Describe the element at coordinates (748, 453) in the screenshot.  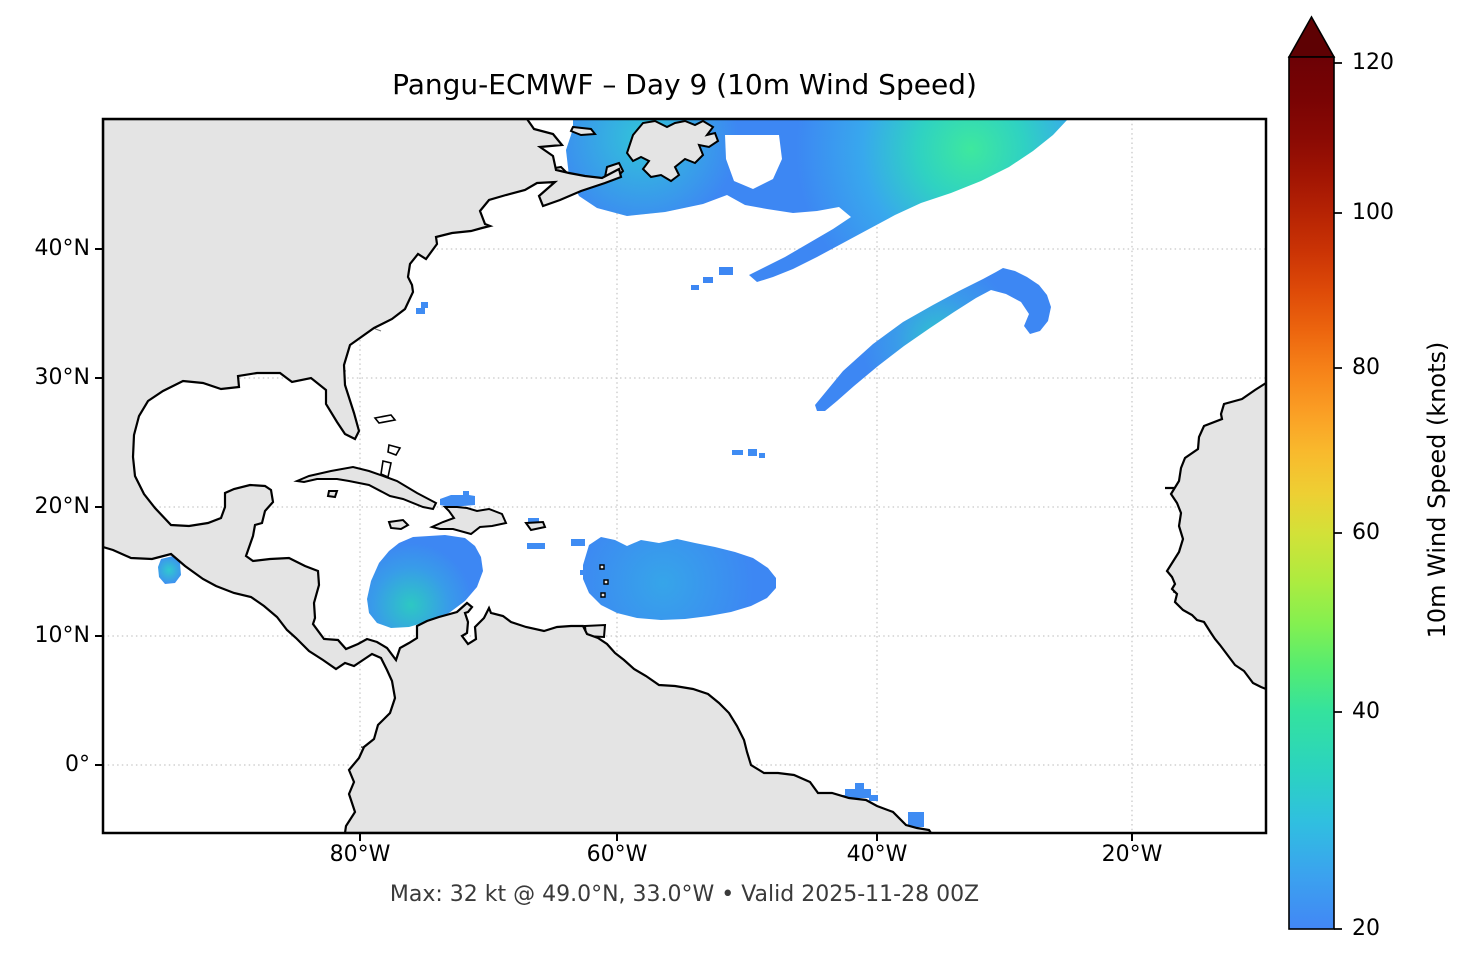
I see `wind-specks-midatlantic` at that location.